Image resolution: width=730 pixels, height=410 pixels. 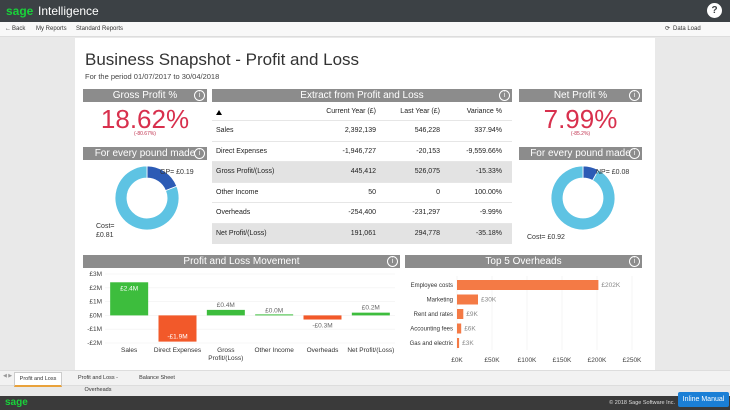 I want to click on segment-name: GP=, so click(x=167, y=172).